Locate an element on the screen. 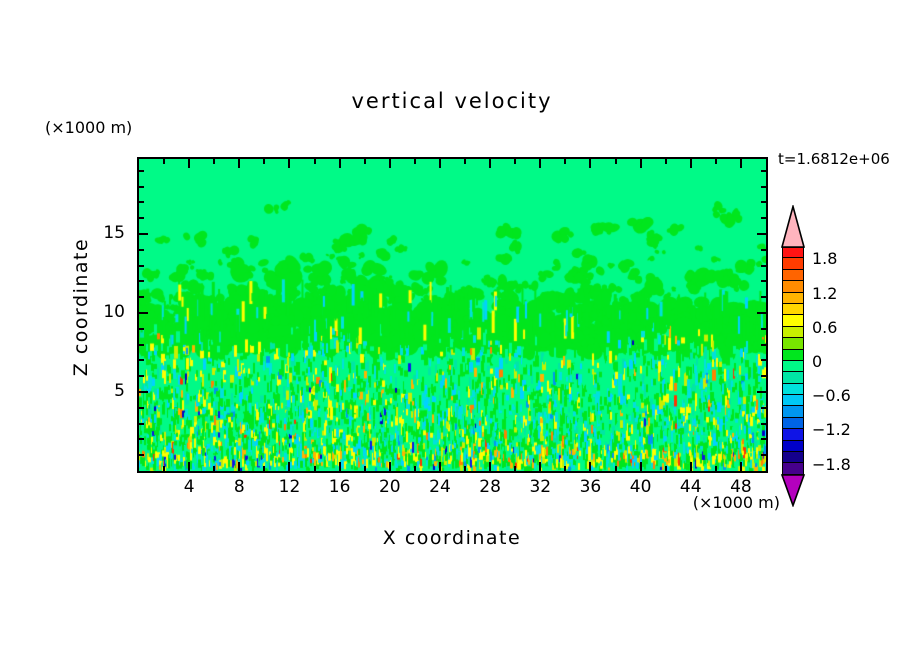 This screenshot has width=904, height=654. y-tick-label: 15 is located at coordinates (114, 233).